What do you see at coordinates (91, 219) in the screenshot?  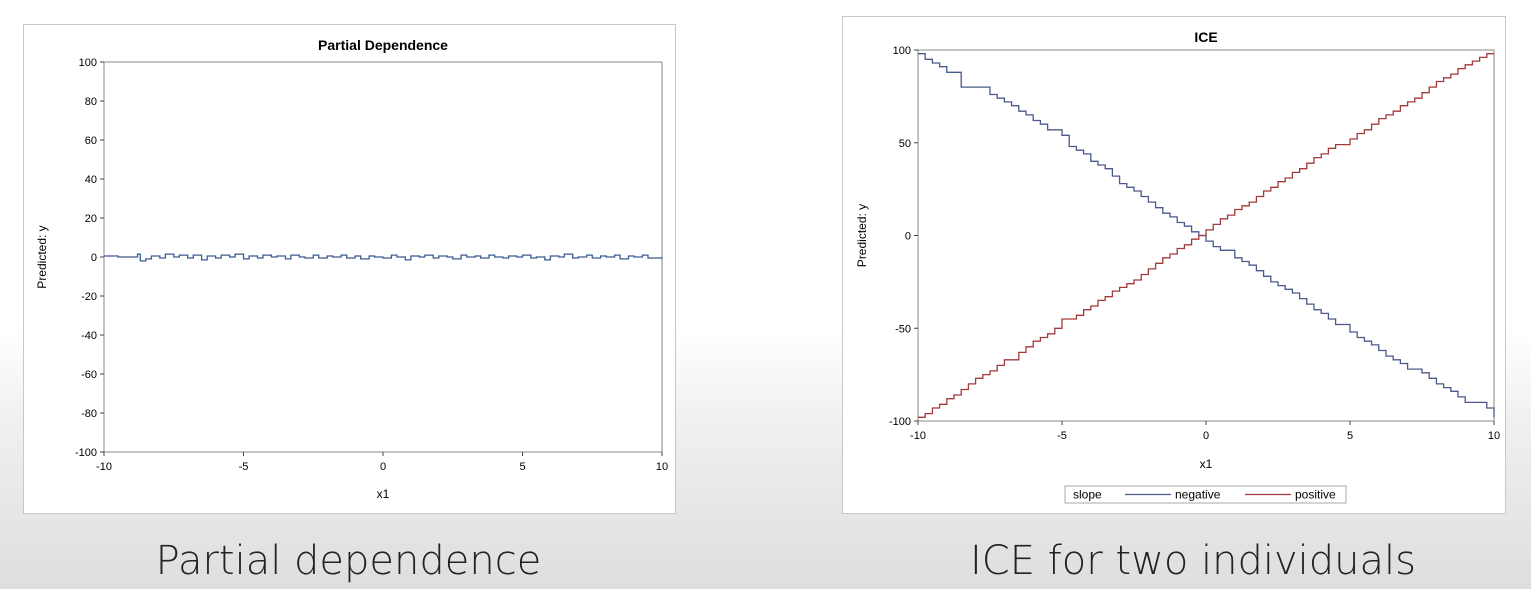 I see `y-tick-label: 20` at bounding box center [91, 219].